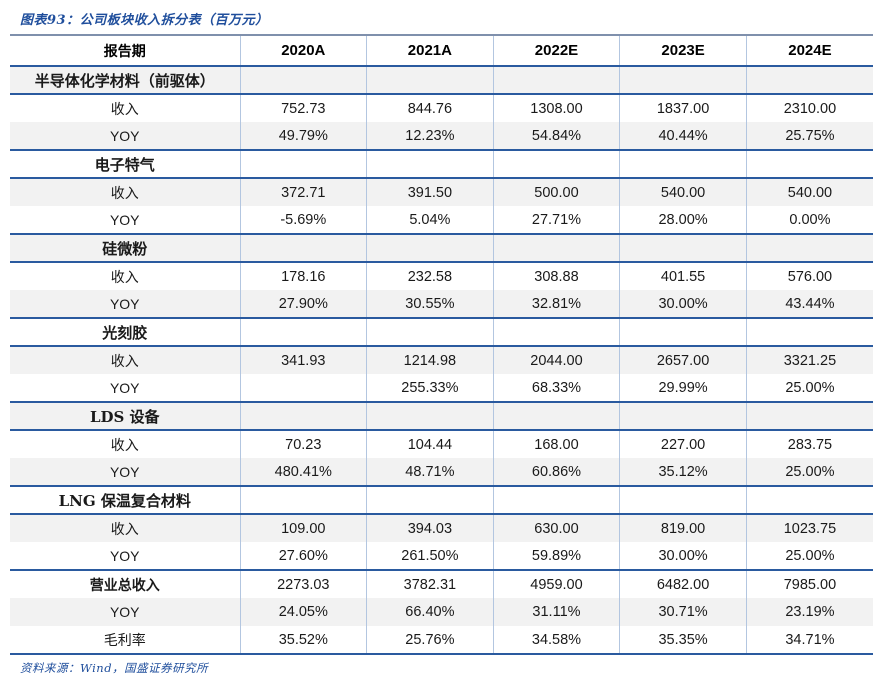 The image size is (886, 678). I want to click on value-cell: 500.00, so click(556, 192).